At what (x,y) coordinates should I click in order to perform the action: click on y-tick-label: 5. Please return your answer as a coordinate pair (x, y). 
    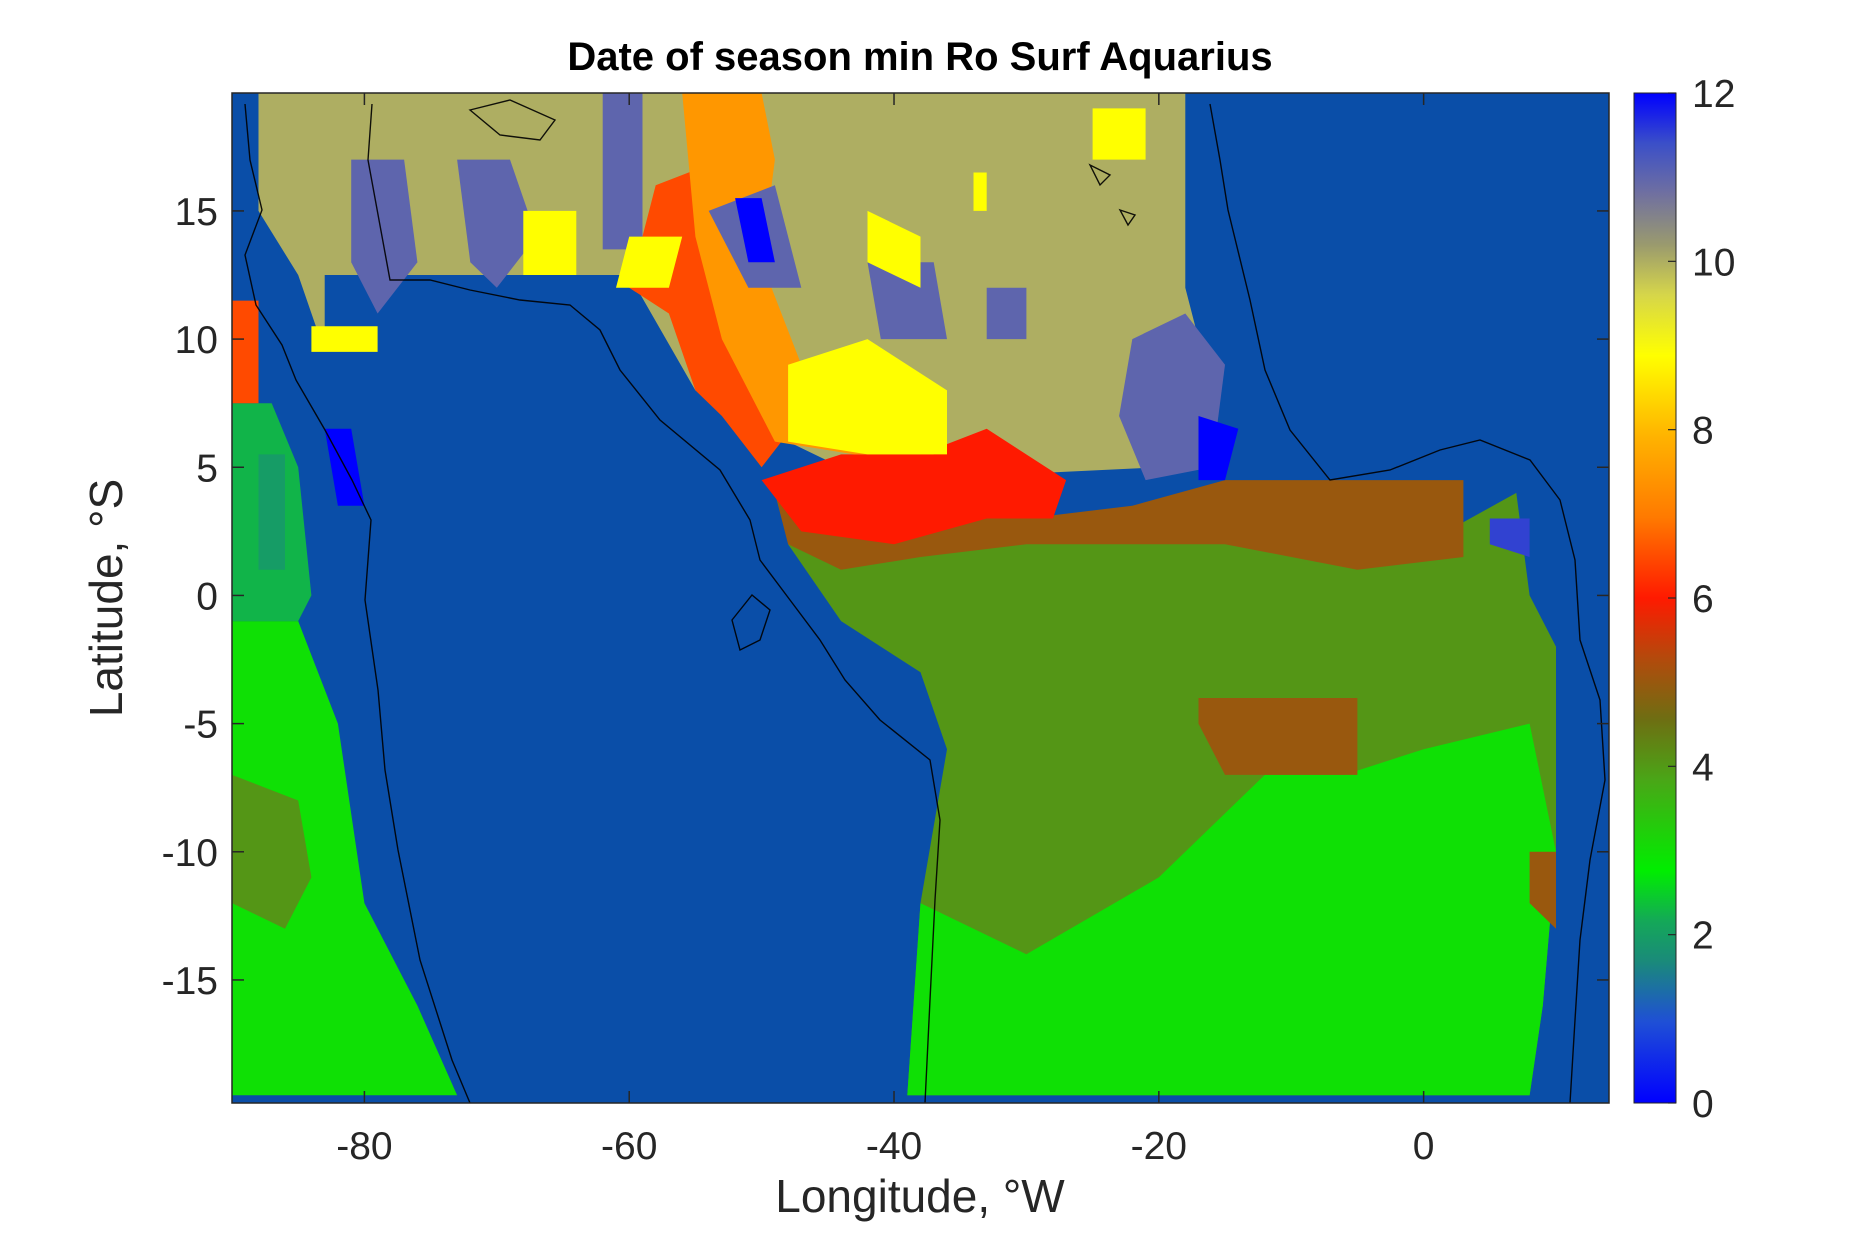
    Looking at the image, I should click on (207, 468).